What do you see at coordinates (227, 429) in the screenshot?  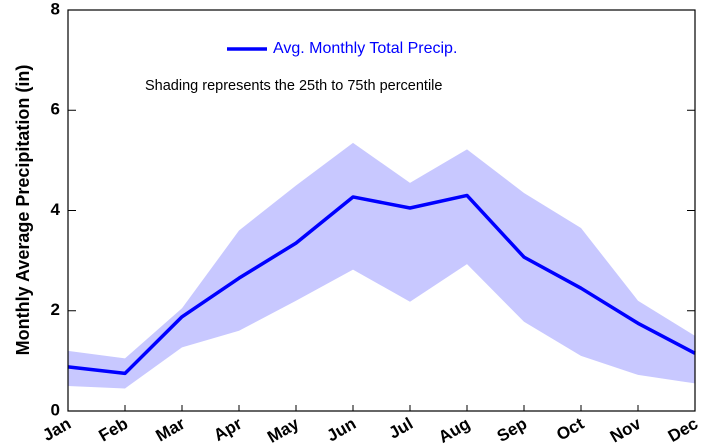 I see `x-tick-label: Apr` at bounding box center [227, 429].